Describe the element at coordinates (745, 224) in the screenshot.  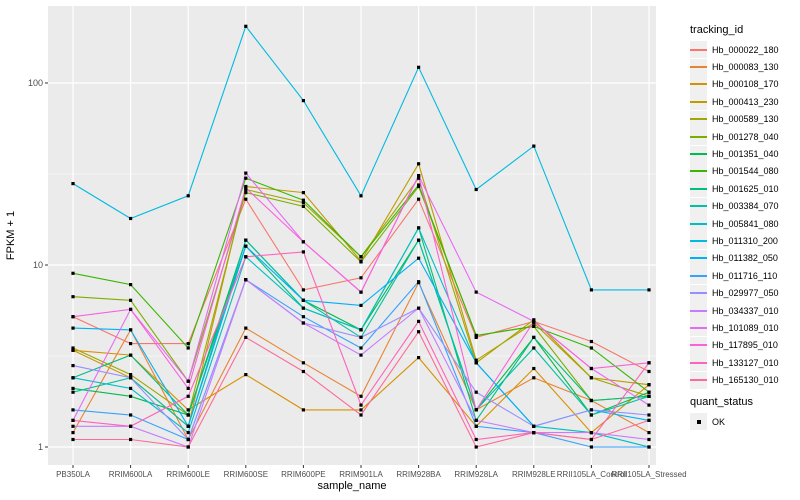
I see `legend-item-Hb_005841_080: Hb_005841_080` at that location.